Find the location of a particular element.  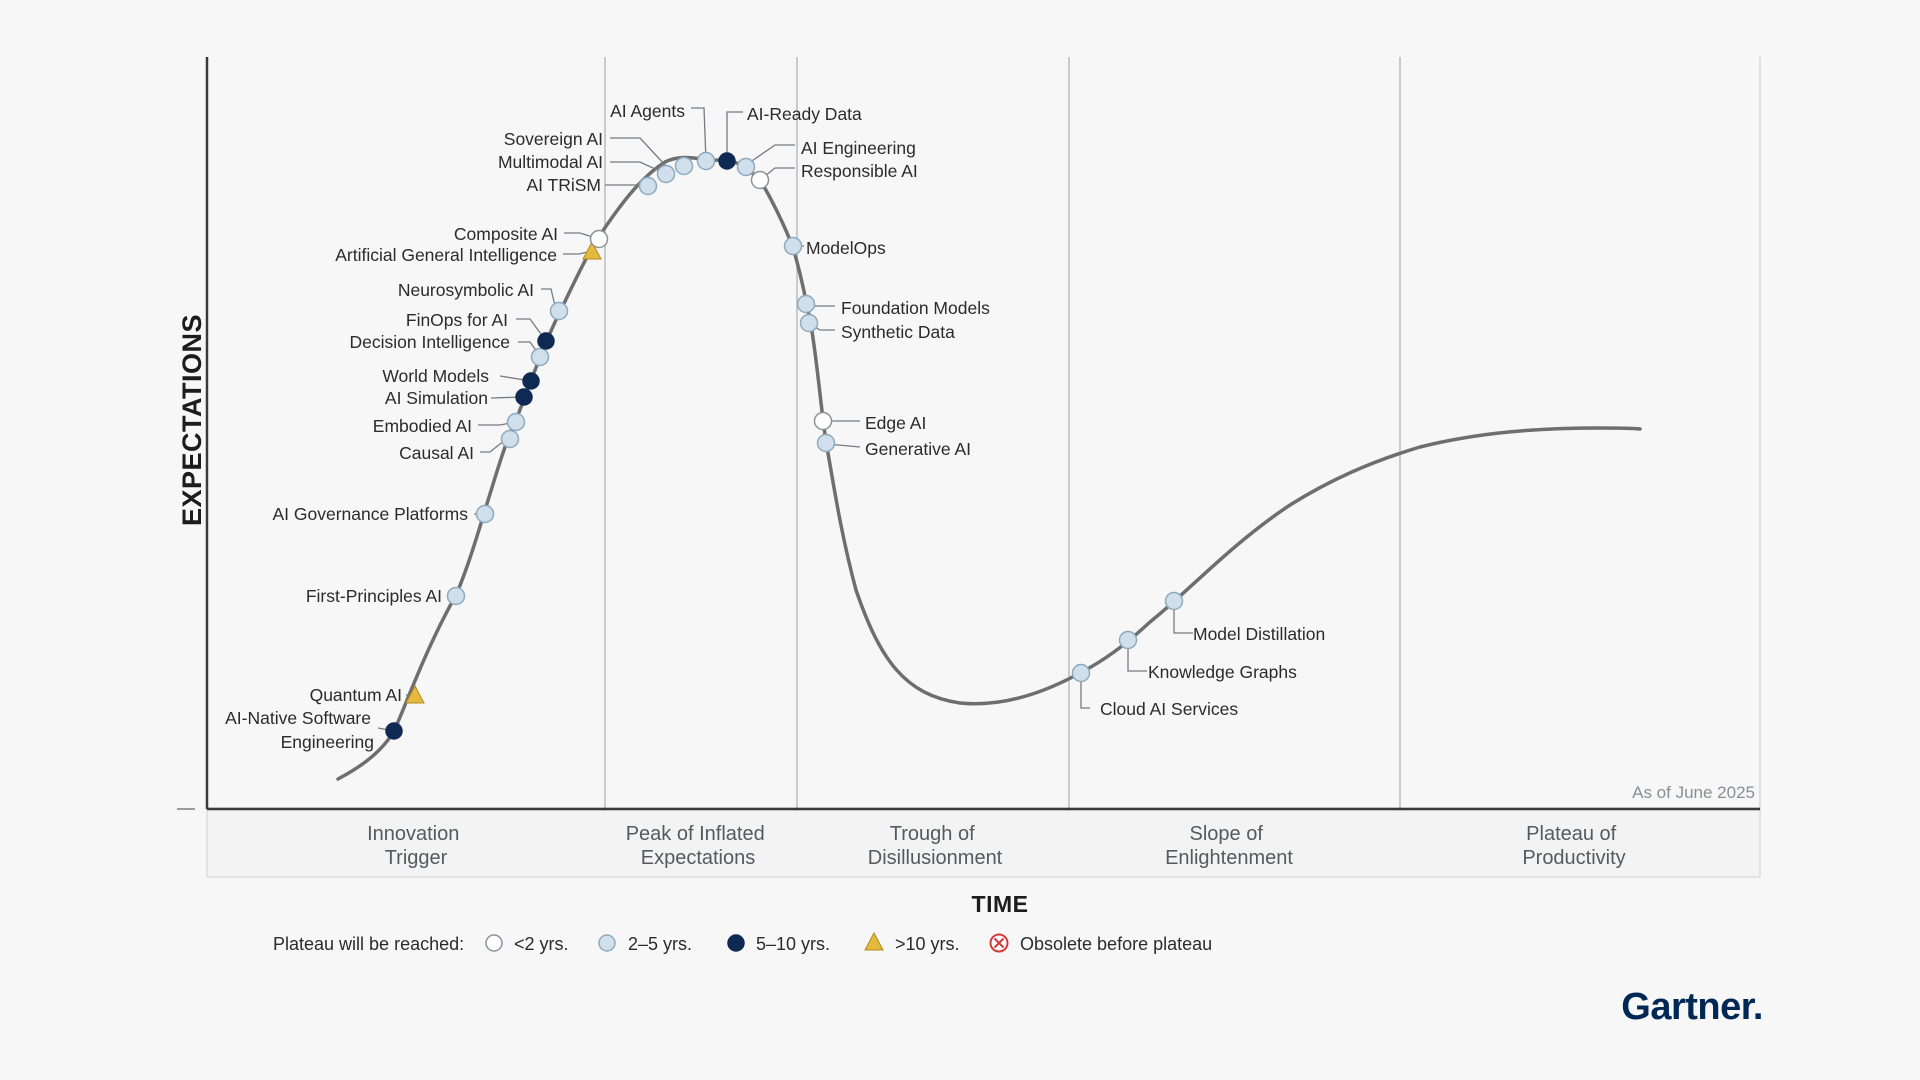

label-first-principles-ai: First-Principles AI is located at coordinates (374, 596).